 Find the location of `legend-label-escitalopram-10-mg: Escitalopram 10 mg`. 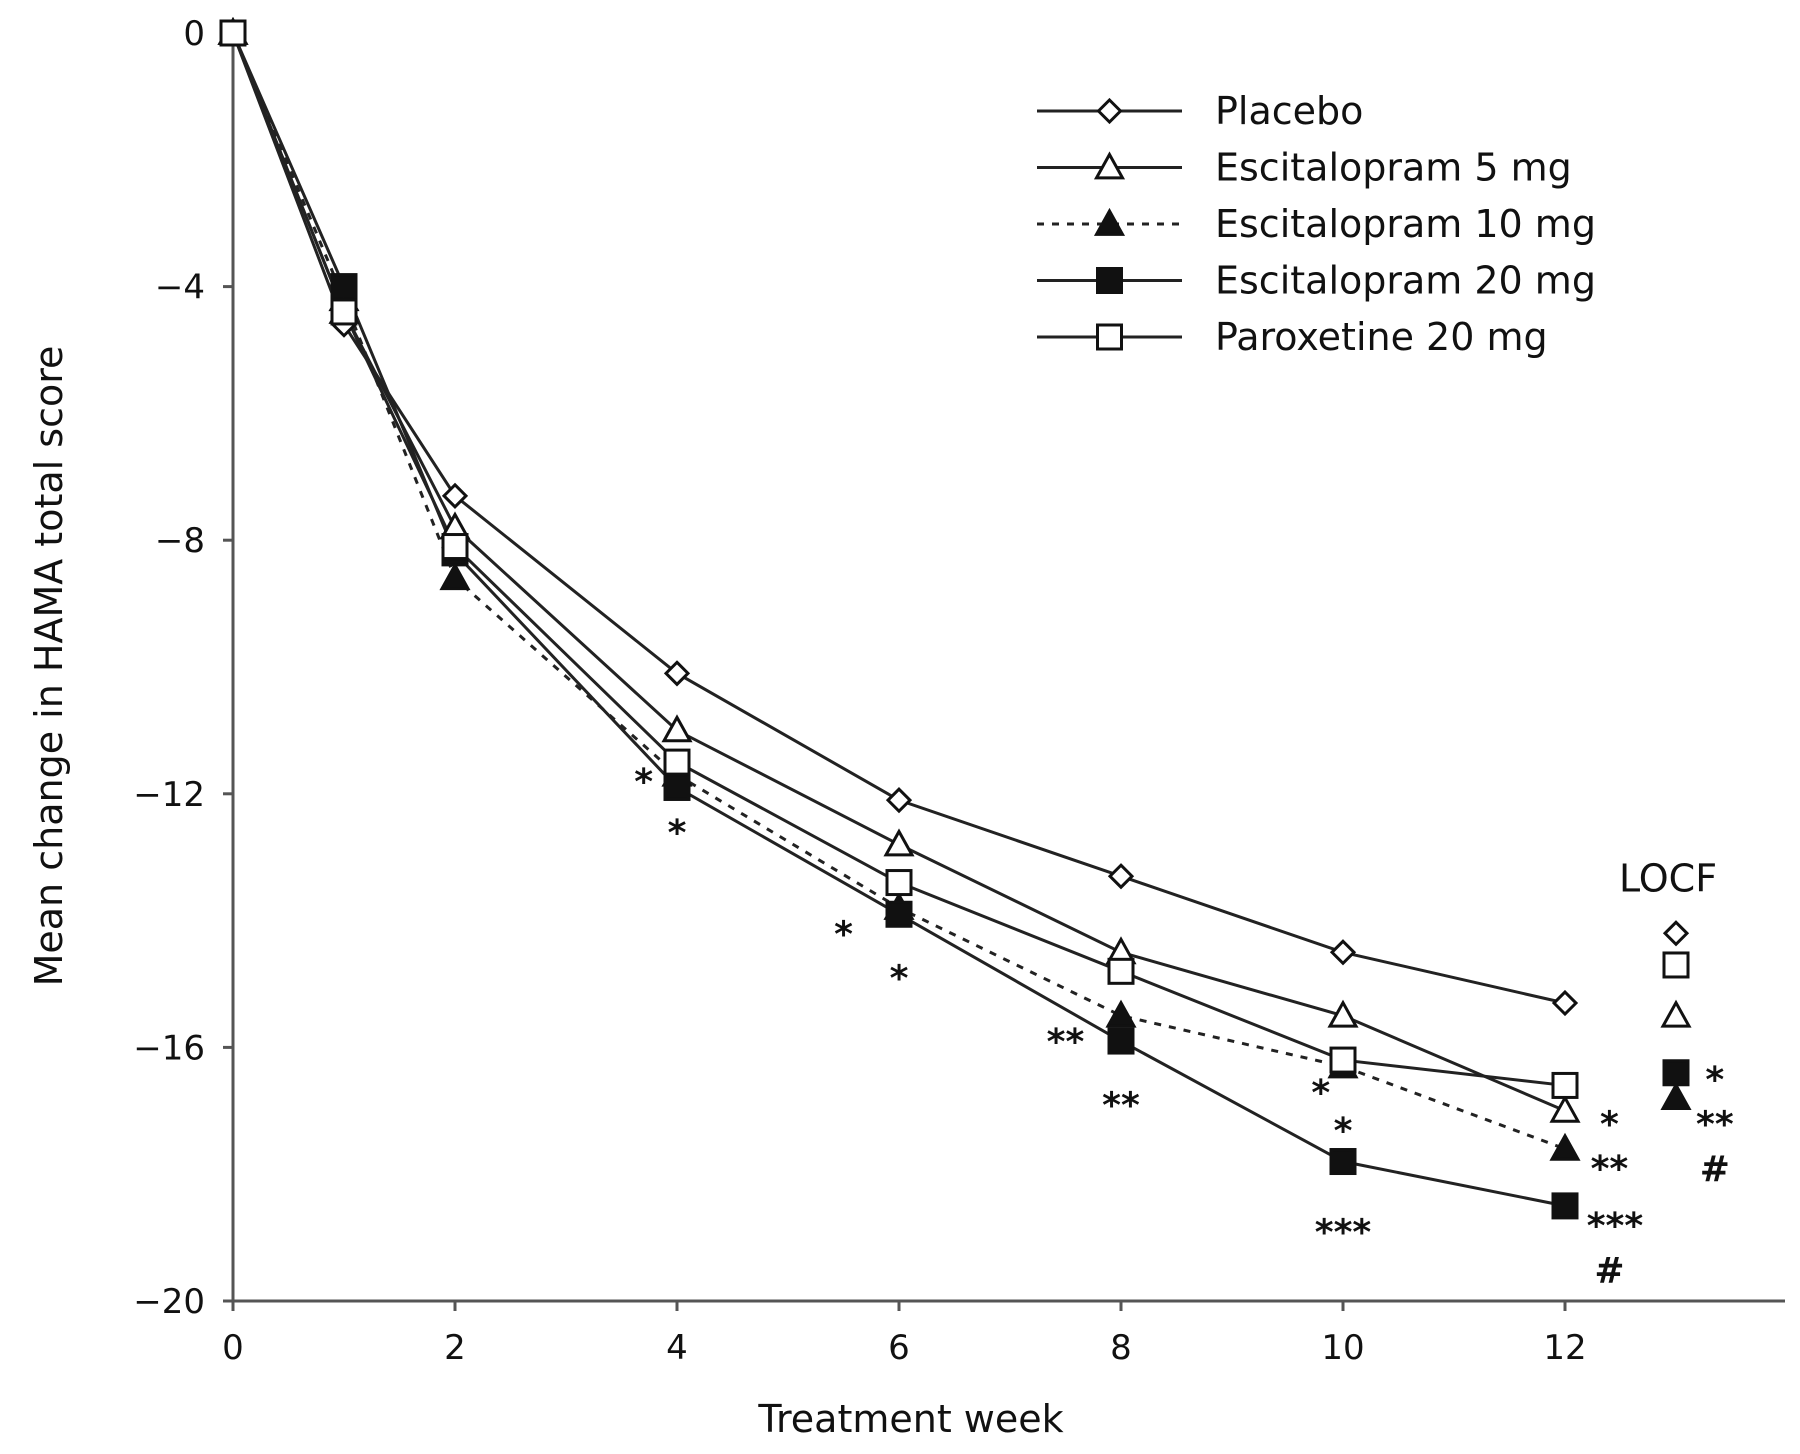

legend-label-escitalopram-10-mg: Escitalopram 10 mg is located at coordinates (1405, 224).